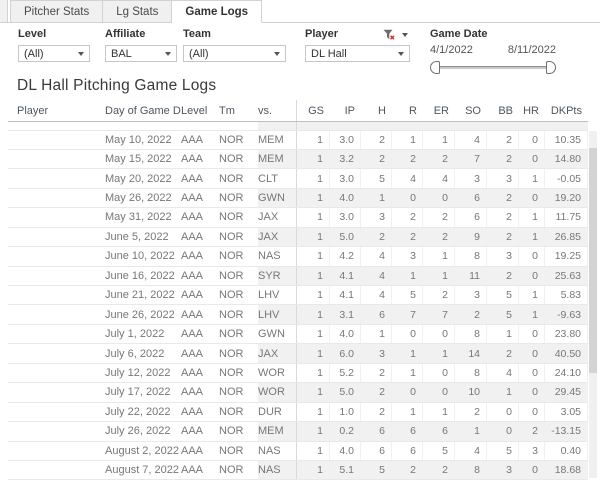  Describe the element at coordinates (376, 198) in the screenshot. I see `cell-h: 1` at that location.